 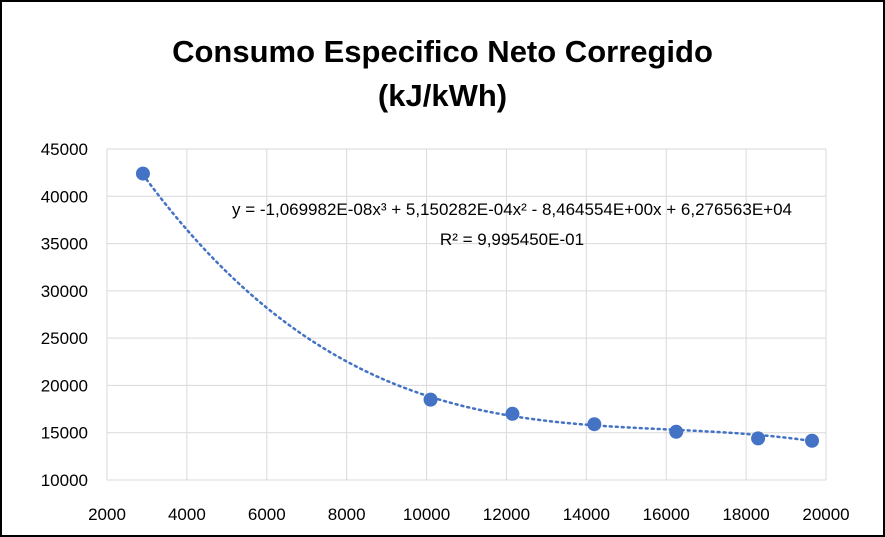 I want to click on y-tick-label: 25000, so click(x=64, y=338).